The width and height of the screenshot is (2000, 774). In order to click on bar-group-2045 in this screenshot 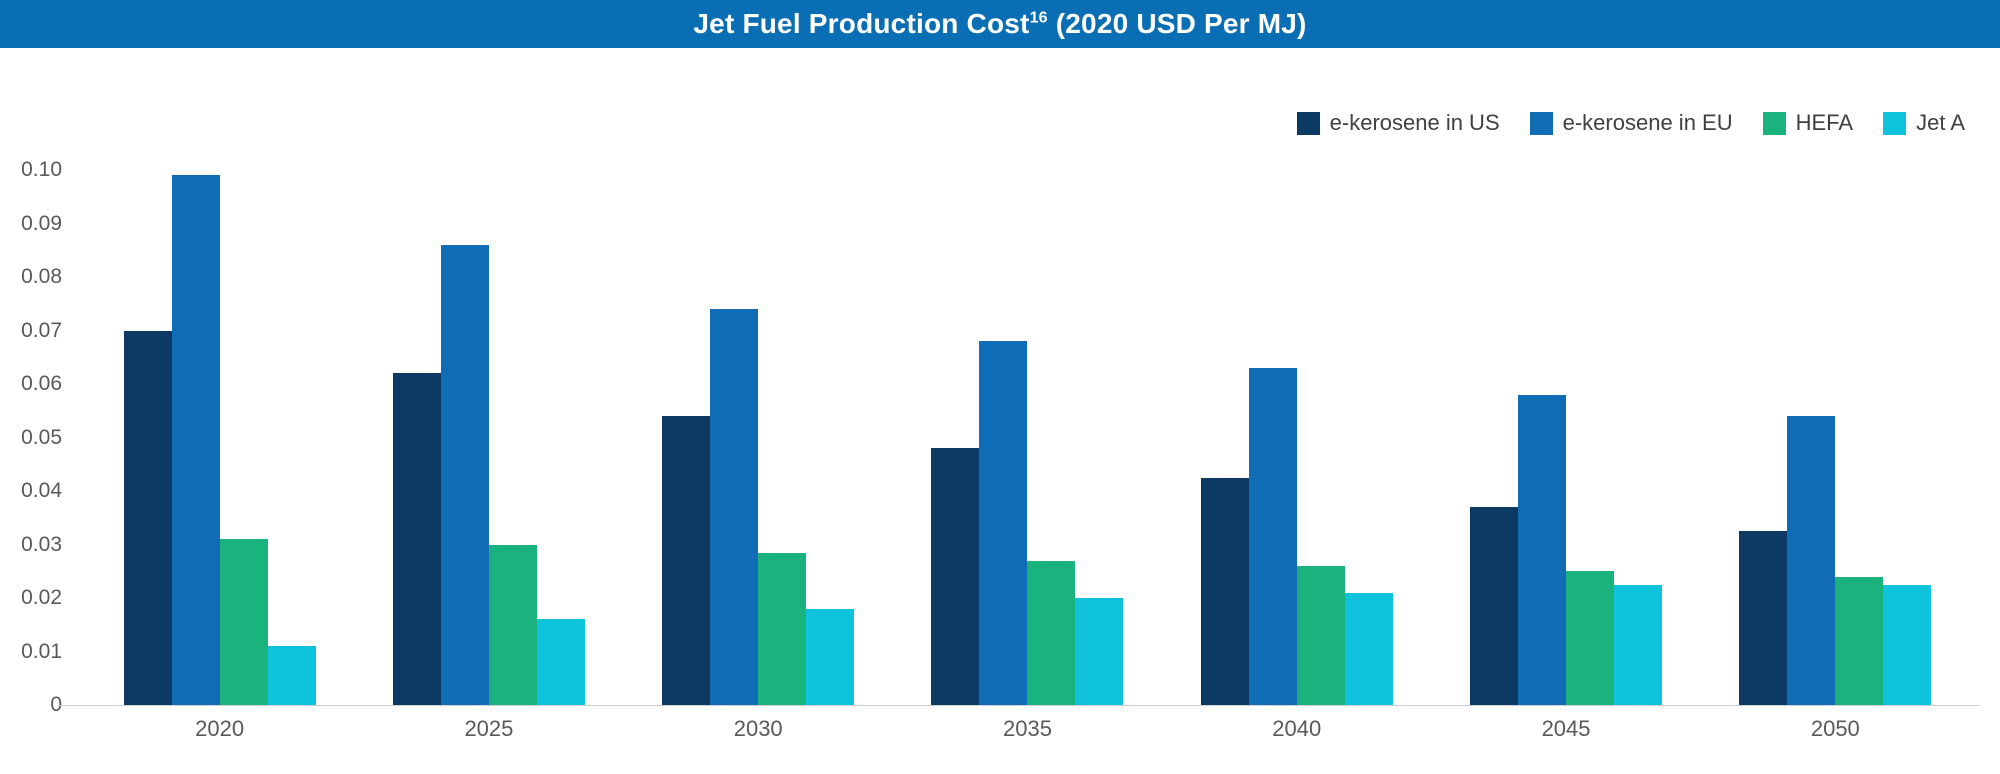, I will do `click(1565, 437)`.